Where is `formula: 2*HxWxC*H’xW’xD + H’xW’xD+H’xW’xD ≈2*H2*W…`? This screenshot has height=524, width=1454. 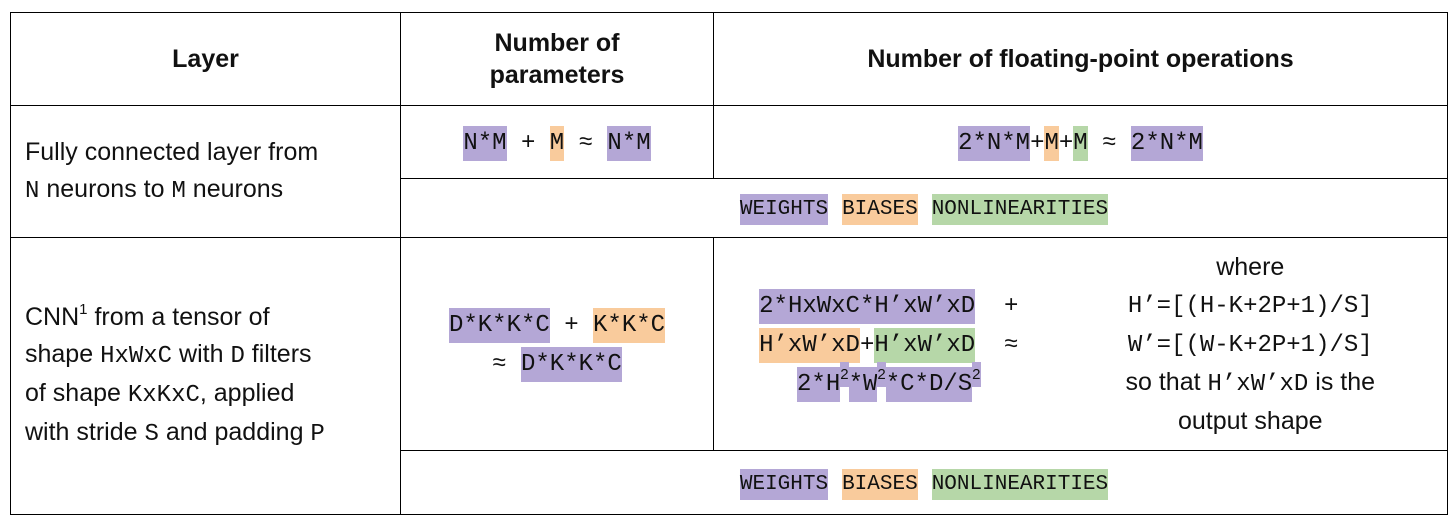 formula: 2*HxWxC*H’xW’xD + H’xW’xD+H’xW’xD ≈2*H2*W… is located at coordinates (889, 344).